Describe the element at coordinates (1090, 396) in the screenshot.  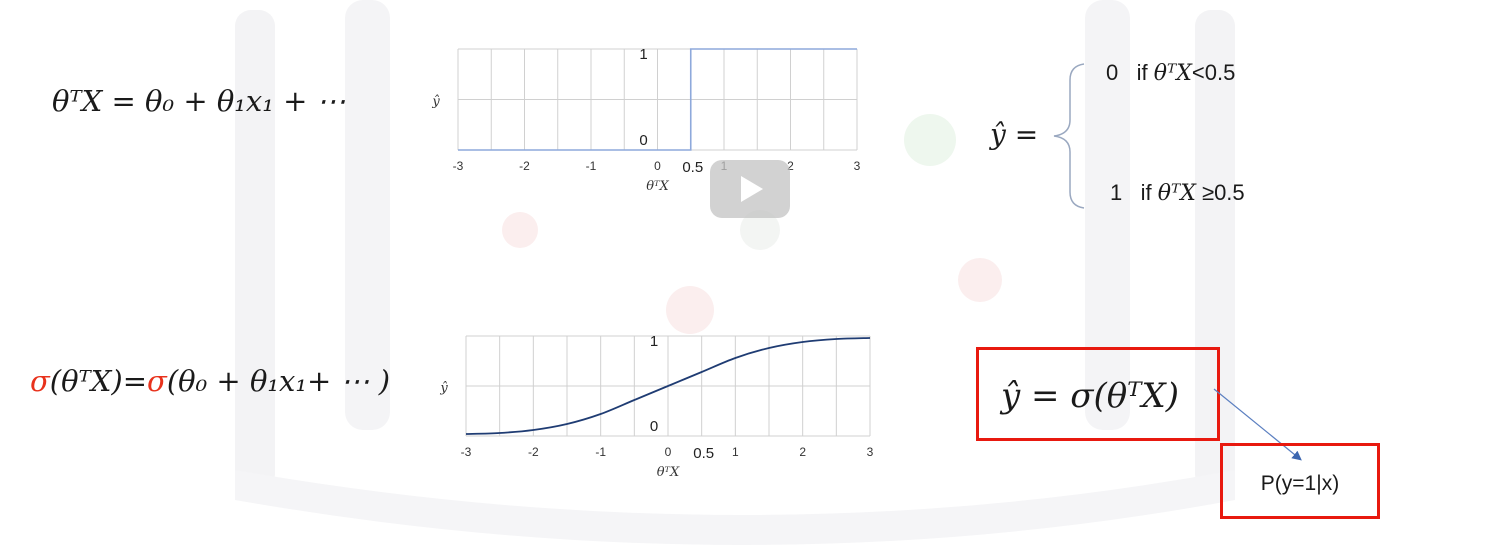
I see `yhat-sigma-formula: ŷ = σ(θᵀX)` at that location.